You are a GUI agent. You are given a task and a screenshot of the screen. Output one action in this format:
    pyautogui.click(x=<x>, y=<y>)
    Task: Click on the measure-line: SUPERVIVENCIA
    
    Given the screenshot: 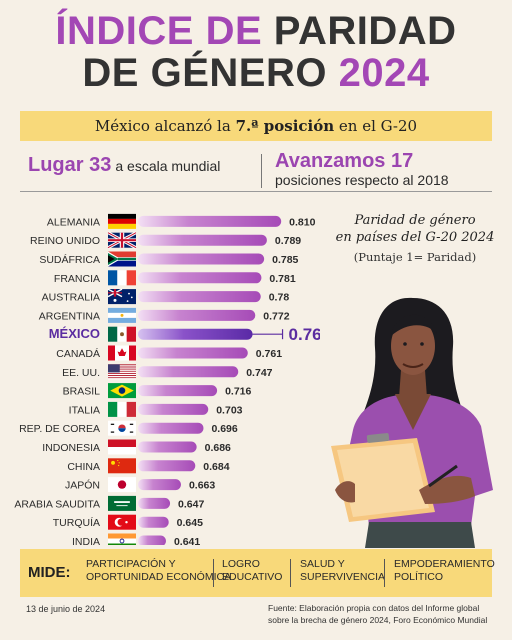 What is the action you would take?
    pyautogui.click(x=342, y=577)
    